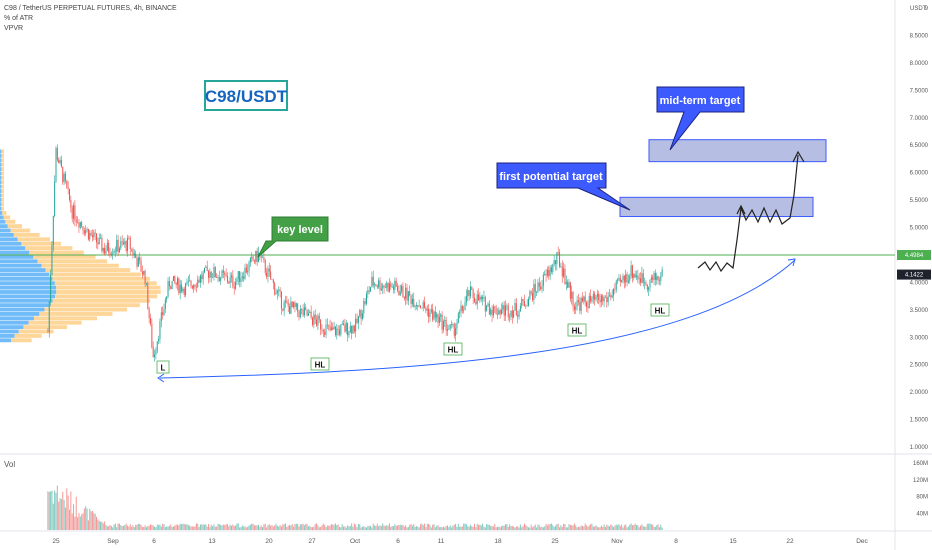  What do you see at coordinates (551, 177) in the screenshot?
I see `first-target-label: first potential target` at bounding box center [551, 177].